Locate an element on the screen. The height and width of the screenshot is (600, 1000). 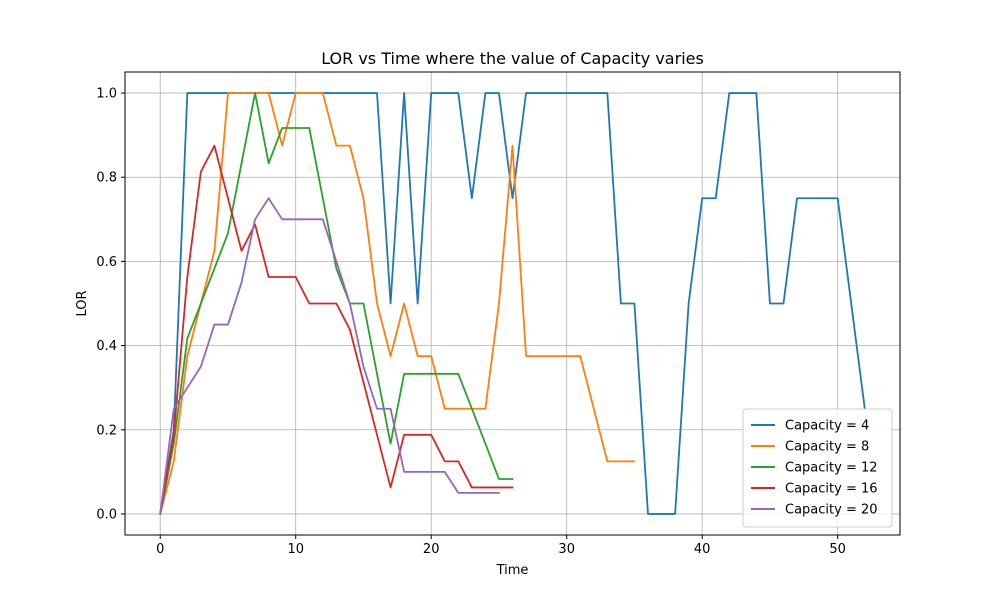
y-tick-label: 1.0 is located at coordinates (106, 94).